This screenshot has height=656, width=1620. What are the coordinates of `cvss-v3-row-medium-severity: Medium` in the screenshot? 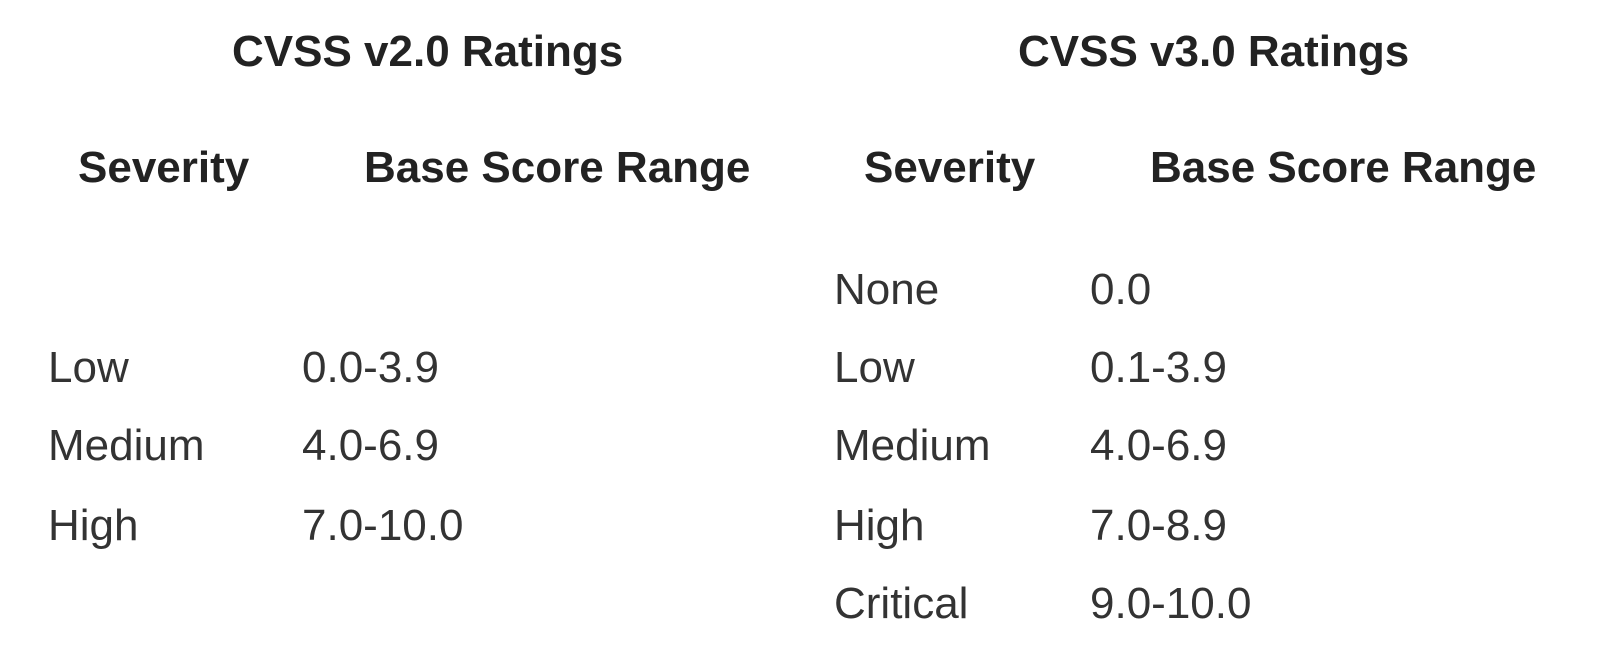 It's located at (912, 445).